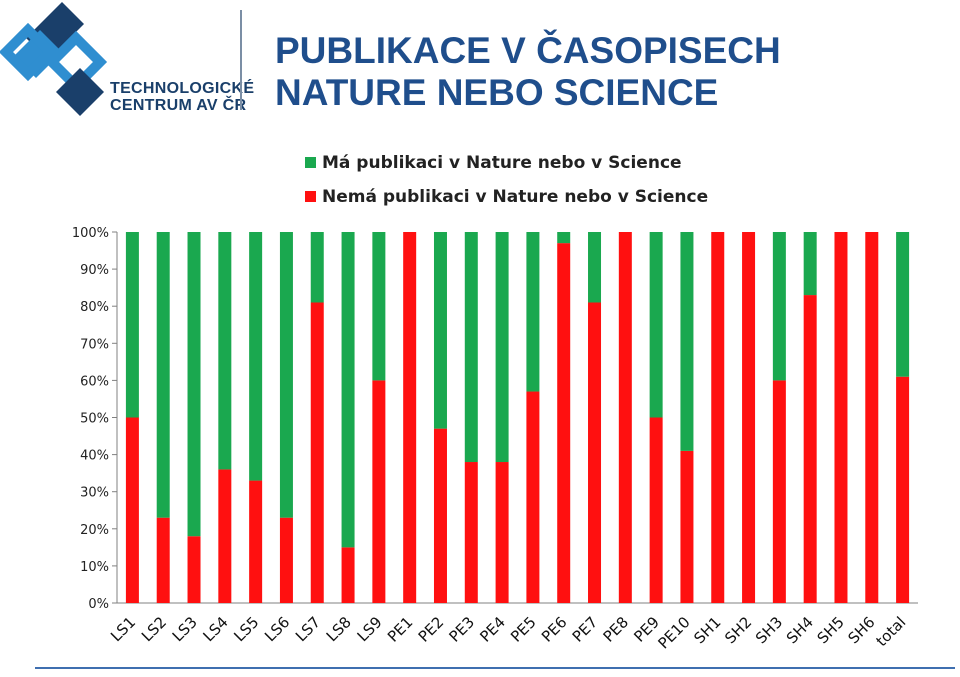 The height and width of the screenshot is (677, 960). What do you see at coordinates (94, 344) in the screenshot?
I see `y-tick-label: 70%` at bounding box center [94, 344].